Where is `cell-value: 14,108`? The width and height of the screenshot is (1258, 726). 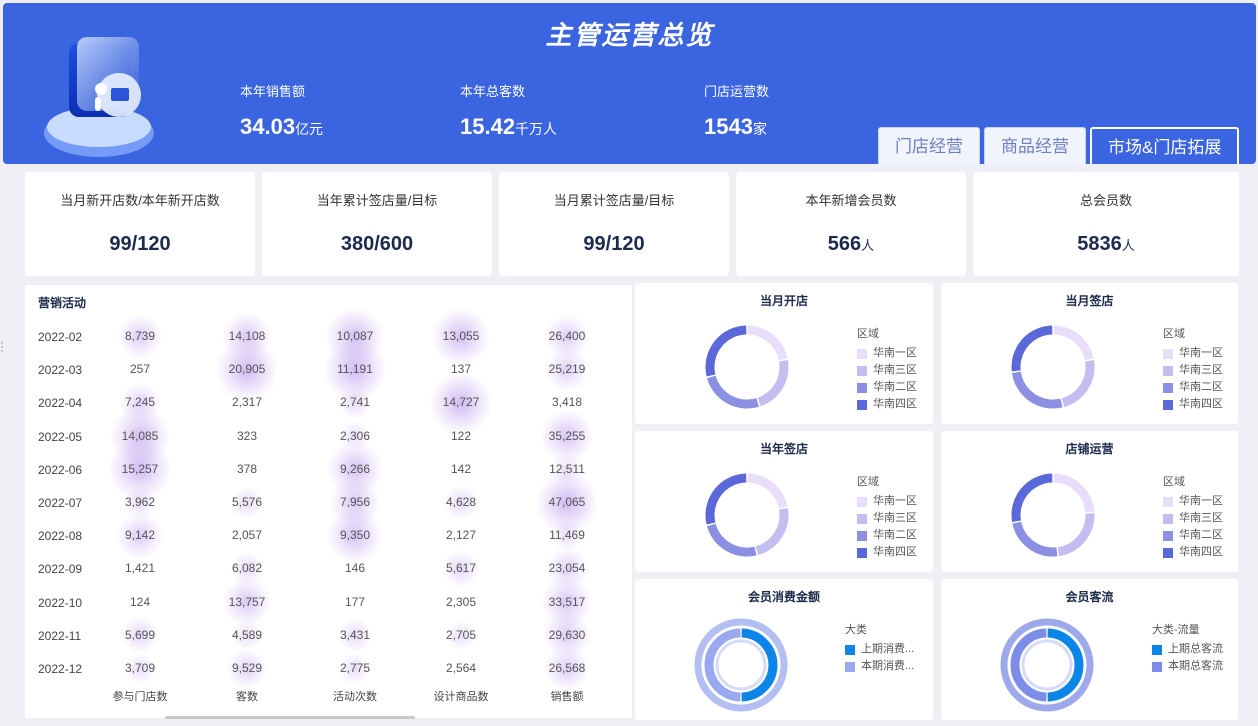 cell-value: 14,108 is located at coordinates (247, 336).